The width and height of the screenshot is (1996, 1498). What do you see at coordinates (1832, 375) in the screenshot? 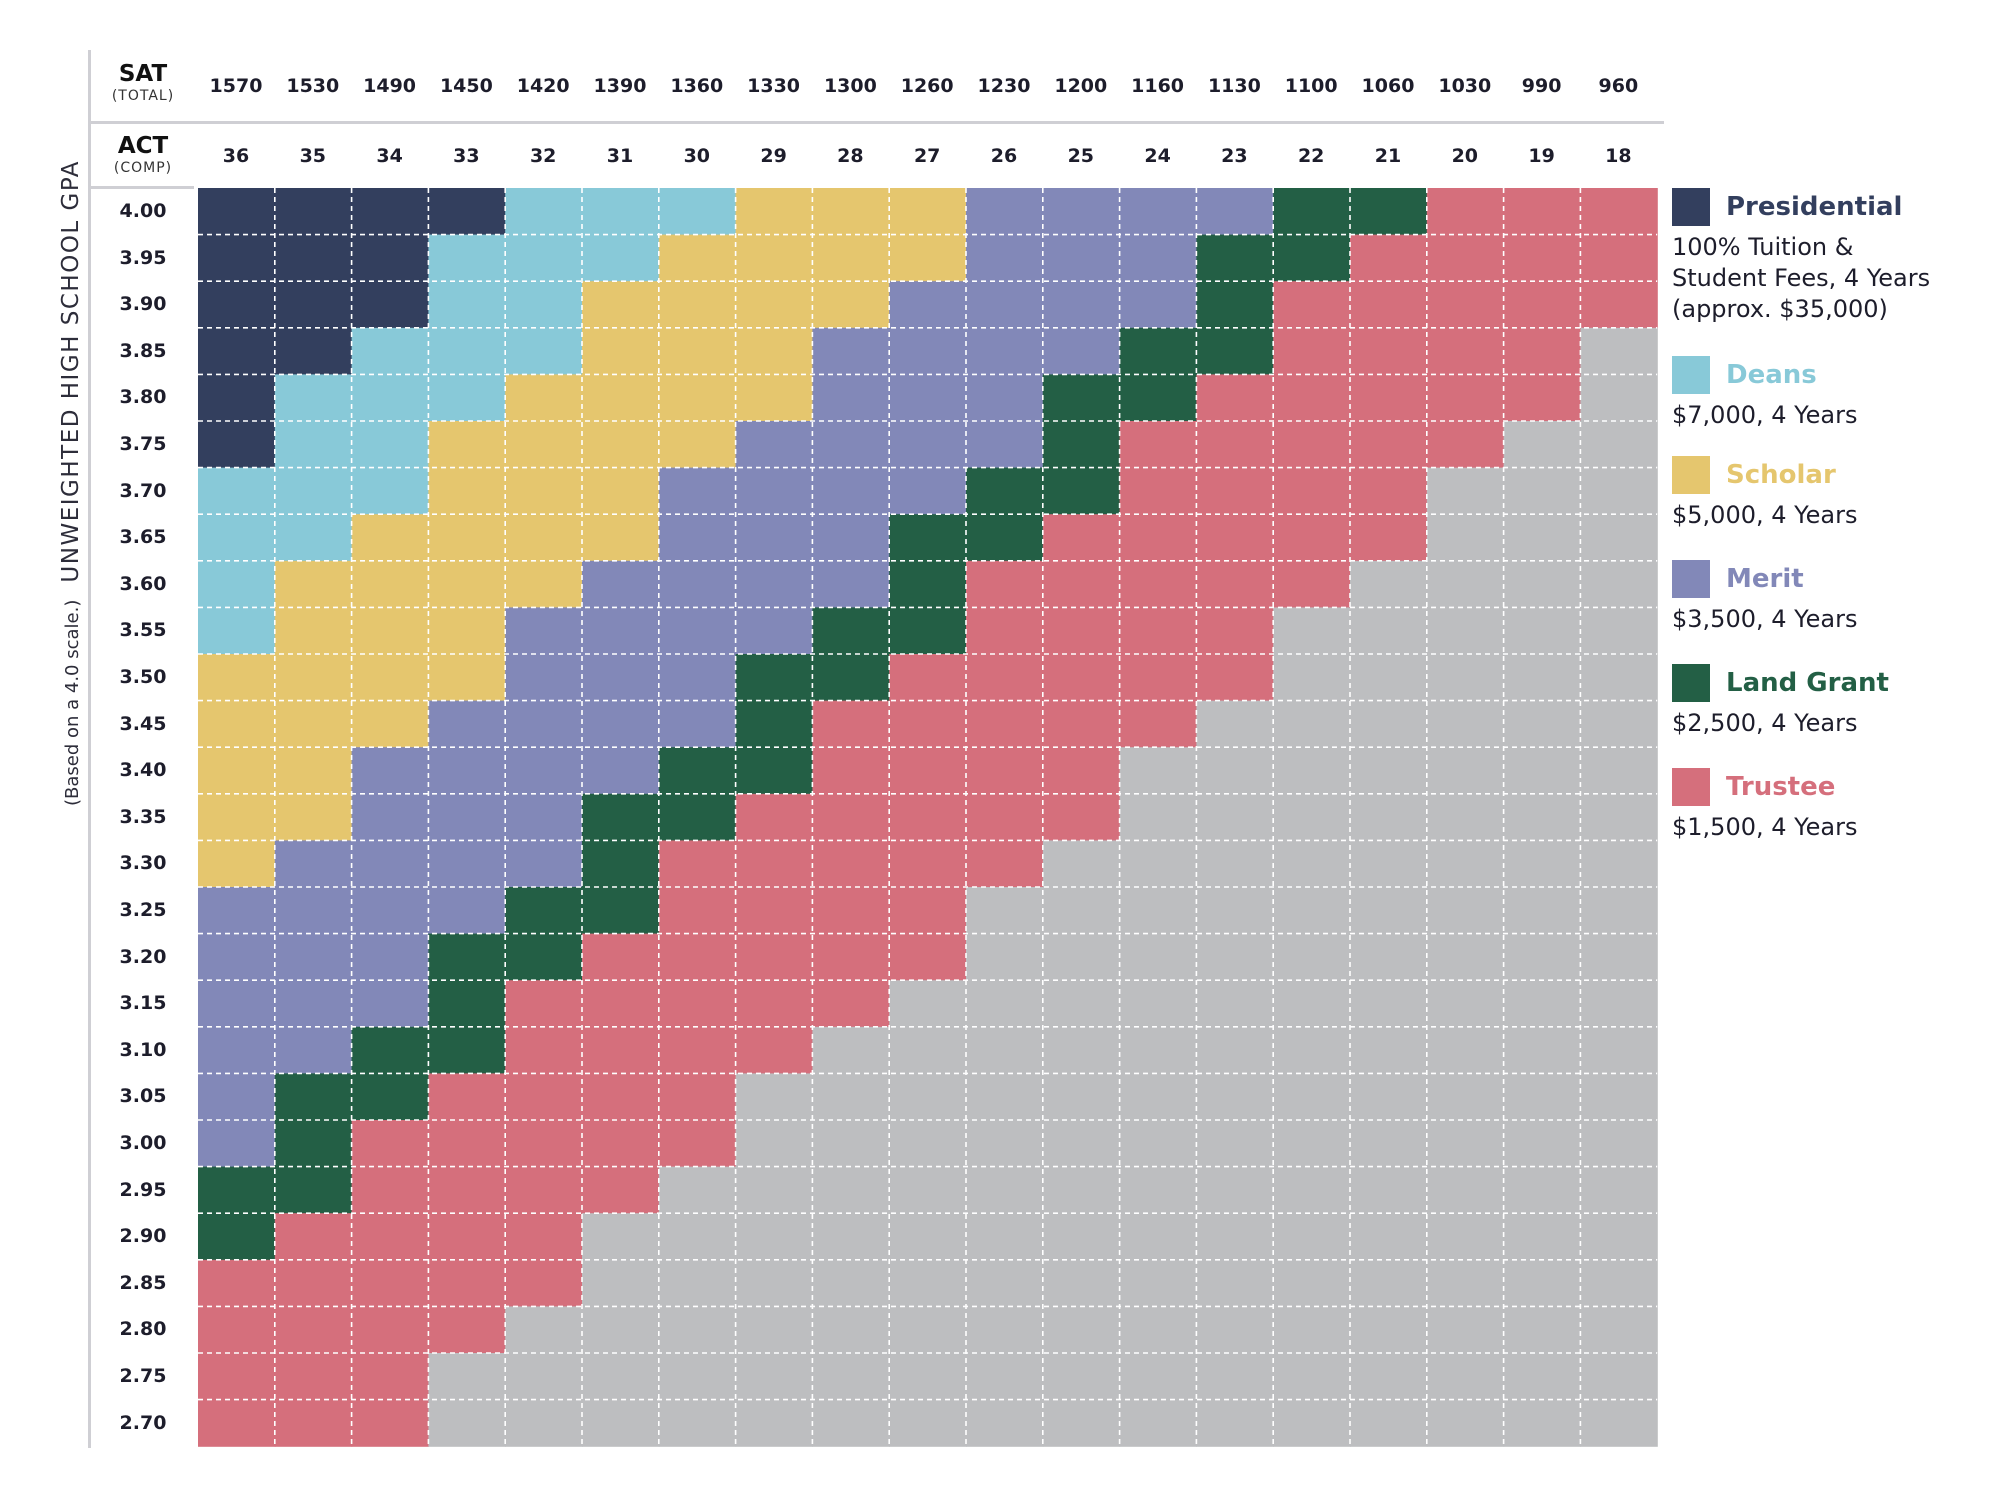
I see `legend-item-header: Deans` at bounding box center [1832, 375].